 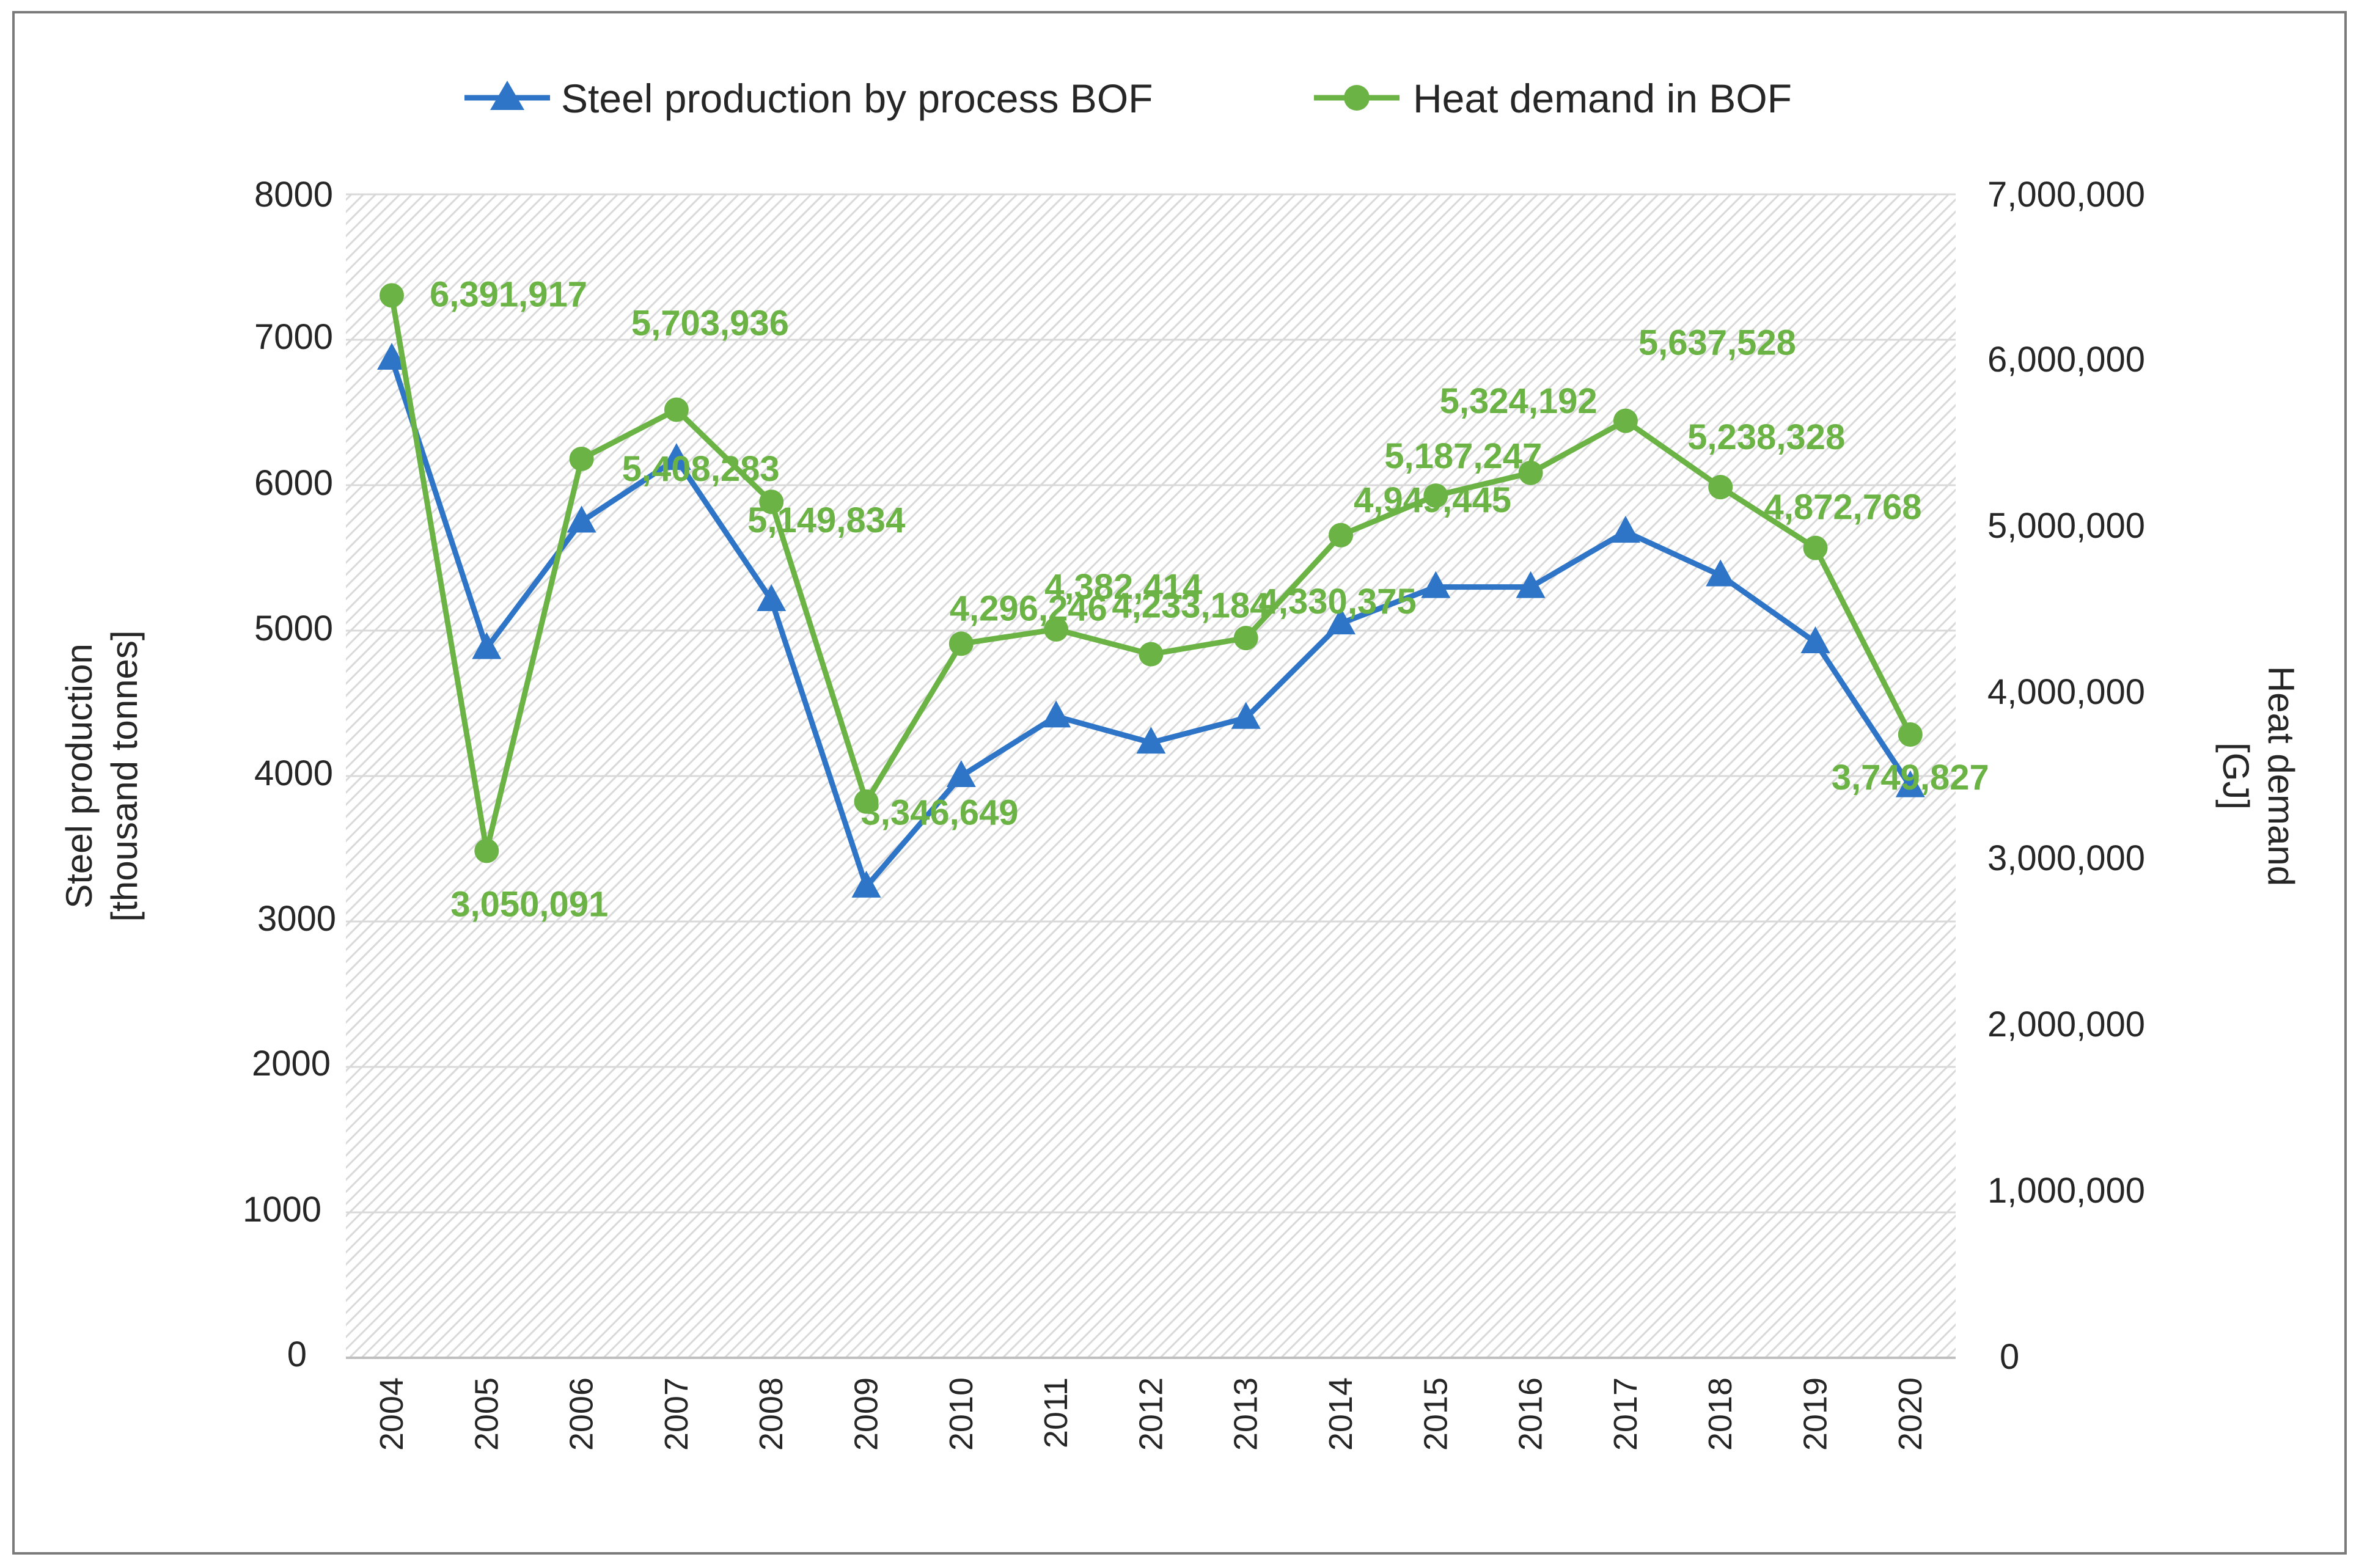 What do you see at coordinates (297, 1354) in the screenshot?
I see `y-left-tick: 0` at bounding box center [297, 1354].